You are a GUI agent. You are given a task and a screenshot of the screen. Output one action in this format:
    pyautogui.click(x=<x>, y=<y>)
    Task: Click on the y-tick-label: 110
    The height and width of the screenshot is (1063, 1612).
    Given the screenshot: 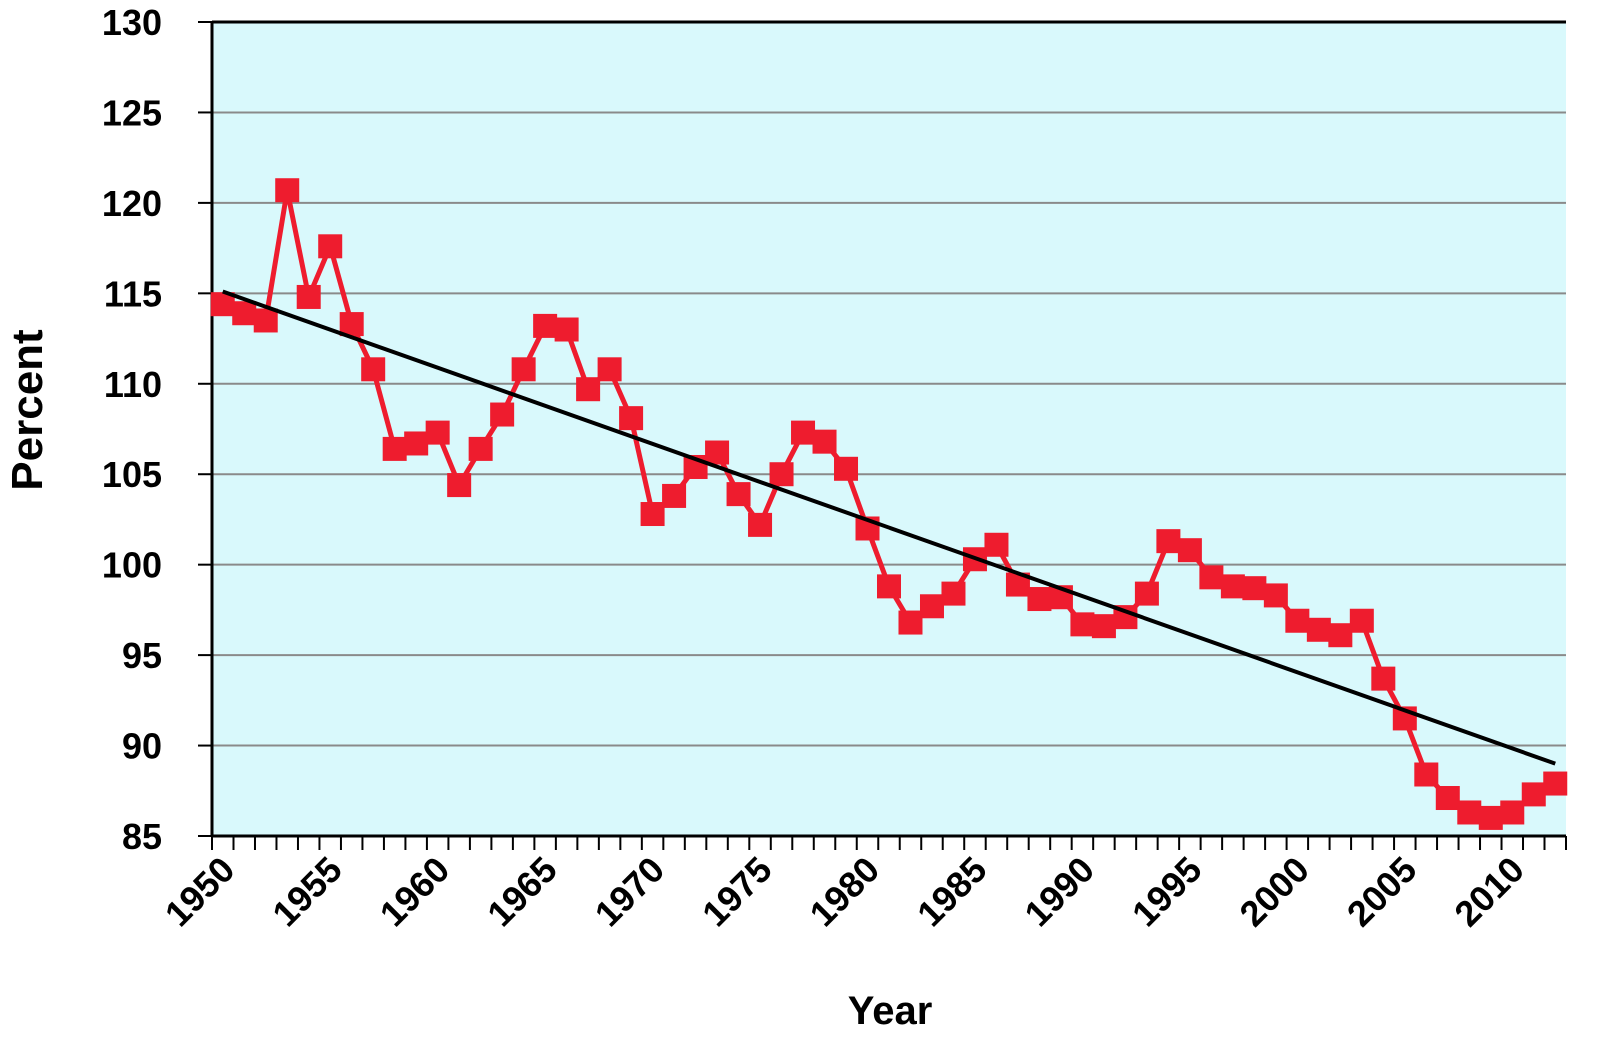 What is the action you would take?
    pyautogui.click(x=133, y=384)
    